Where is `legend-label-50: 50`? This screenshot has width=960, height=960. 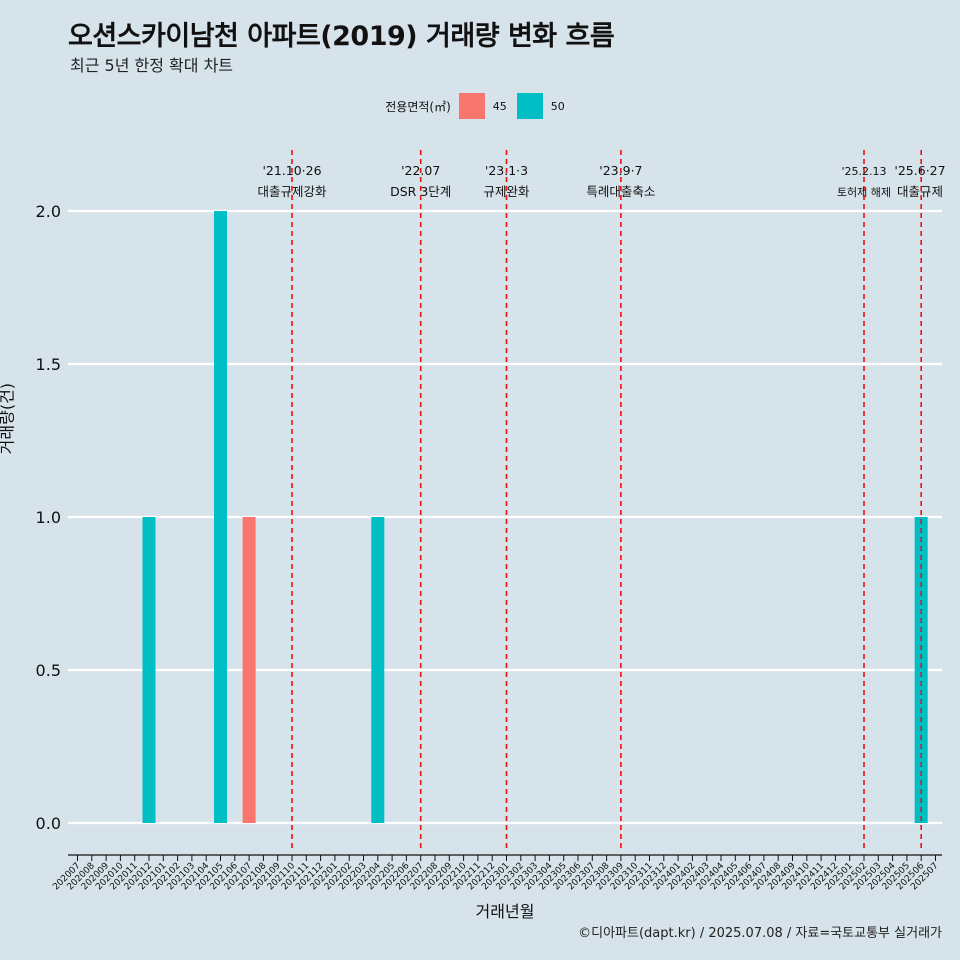
legend-label-50: 50 is located at coordinates (557, 106).